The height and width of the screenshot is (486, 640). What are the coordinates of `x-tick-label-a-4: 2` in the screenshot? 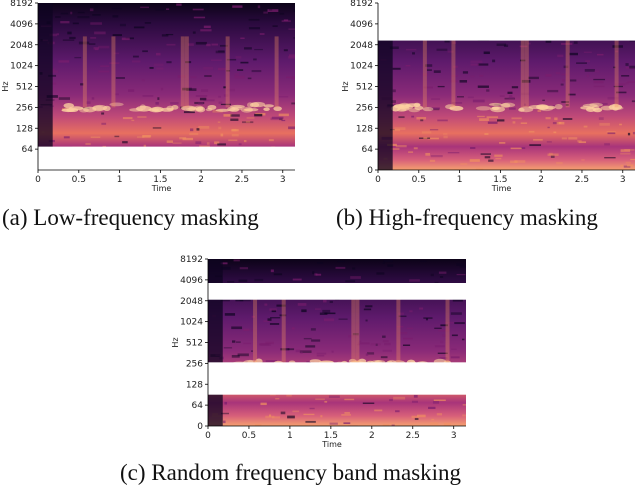 It's located at (201, 180).